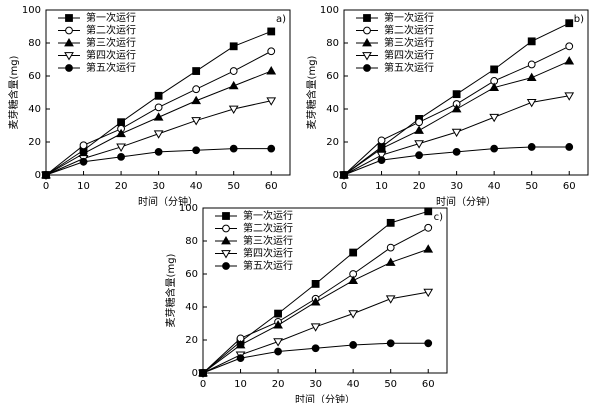 Image resolution: width=600 pixels, height=407 pixels. What do you see at coordinates (428, 384) in the screenshot?
I see `x-tick-label: 60` at bounding box center [428, 384].